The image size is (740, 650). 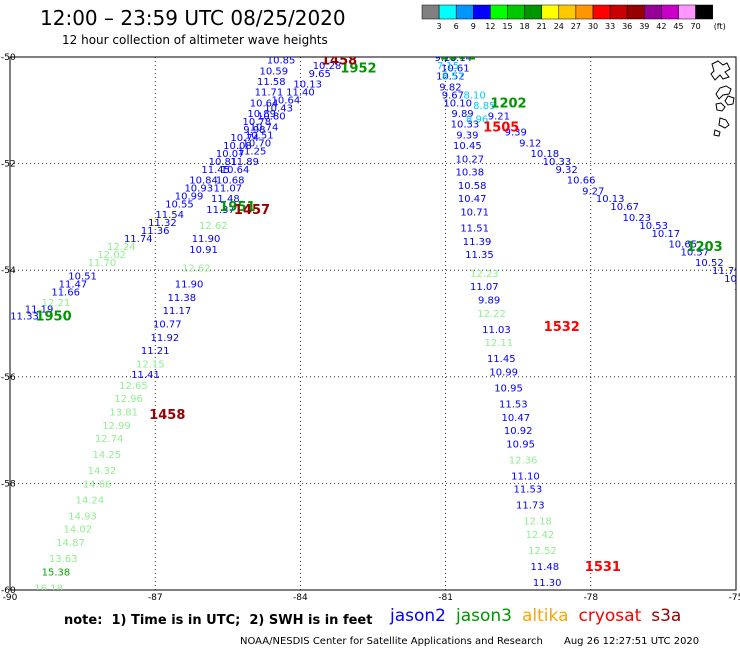 What do you see at coordinates (223, 162) in the screenshot?
I see `swh-value: 10.81` at bounding box center [223, 162].